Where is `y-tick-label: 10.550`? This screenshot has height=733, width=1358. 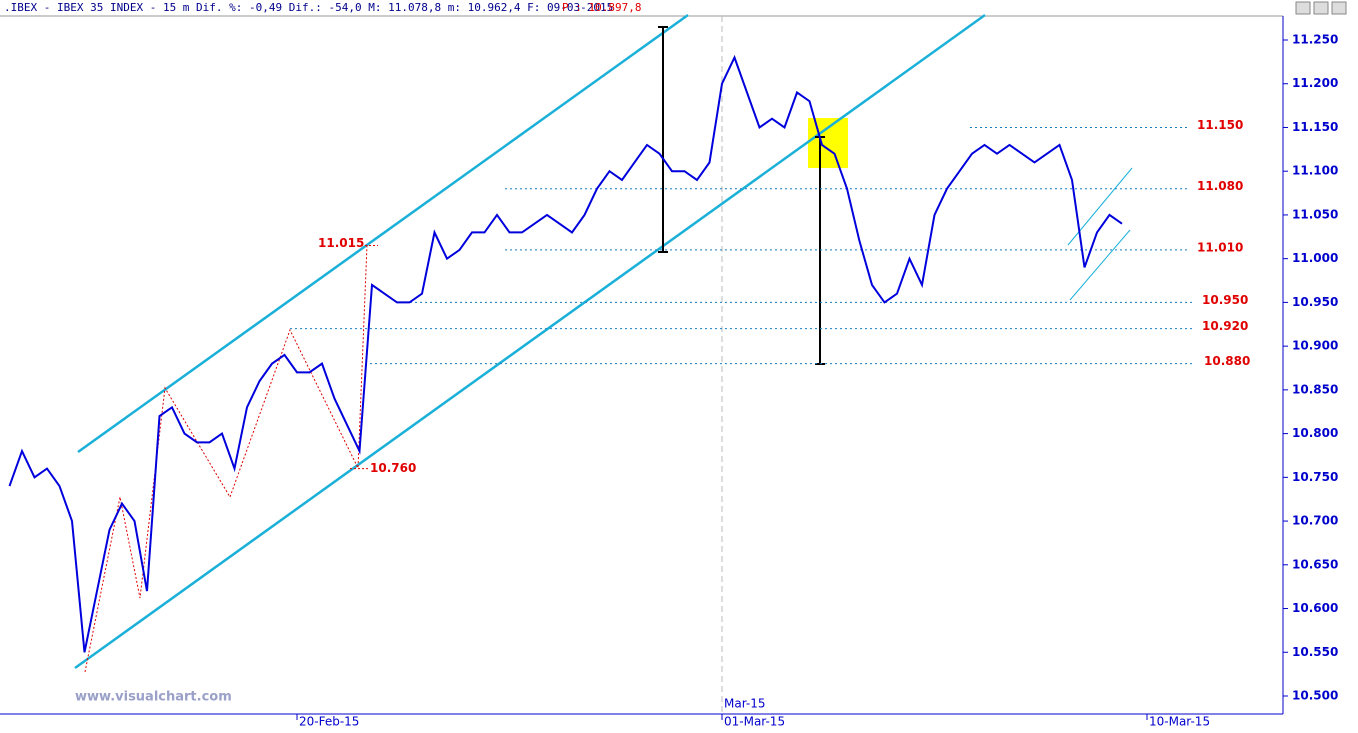 y-tick-label: 10.550 is located at coordinates (1315, 652).